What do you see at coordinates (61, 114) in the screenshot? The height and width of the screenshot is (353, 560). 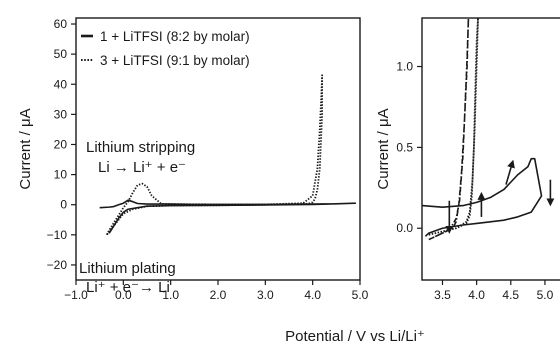 I see `y-tick-label: 30` at bounding box center [61, 114].